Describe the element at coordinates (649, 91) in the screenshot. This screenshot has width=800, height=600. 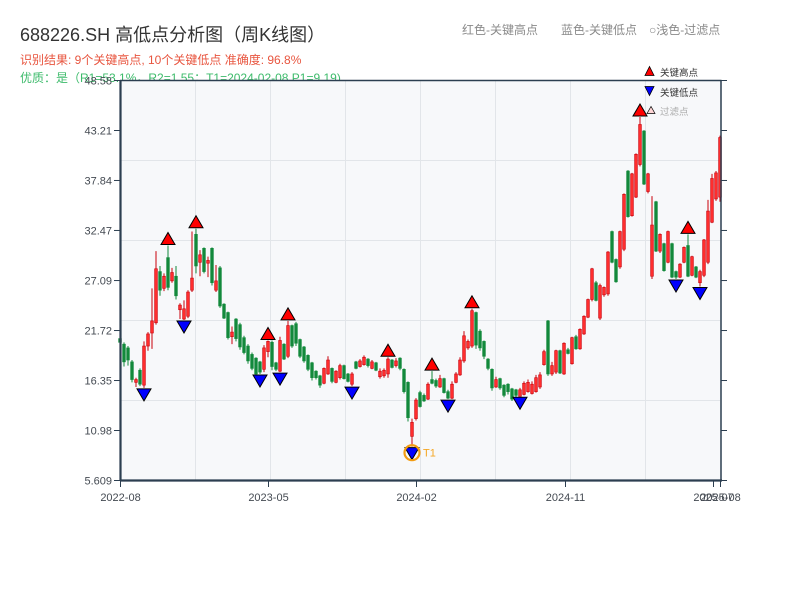
I see `blue-down-triangle-icon` at that location.